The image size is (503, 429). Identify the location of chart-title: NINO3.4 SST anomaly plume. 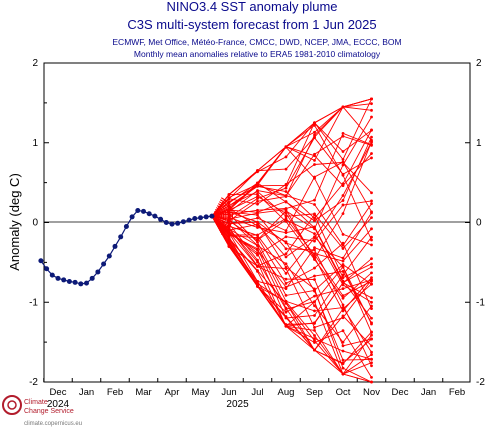
(252, 7).